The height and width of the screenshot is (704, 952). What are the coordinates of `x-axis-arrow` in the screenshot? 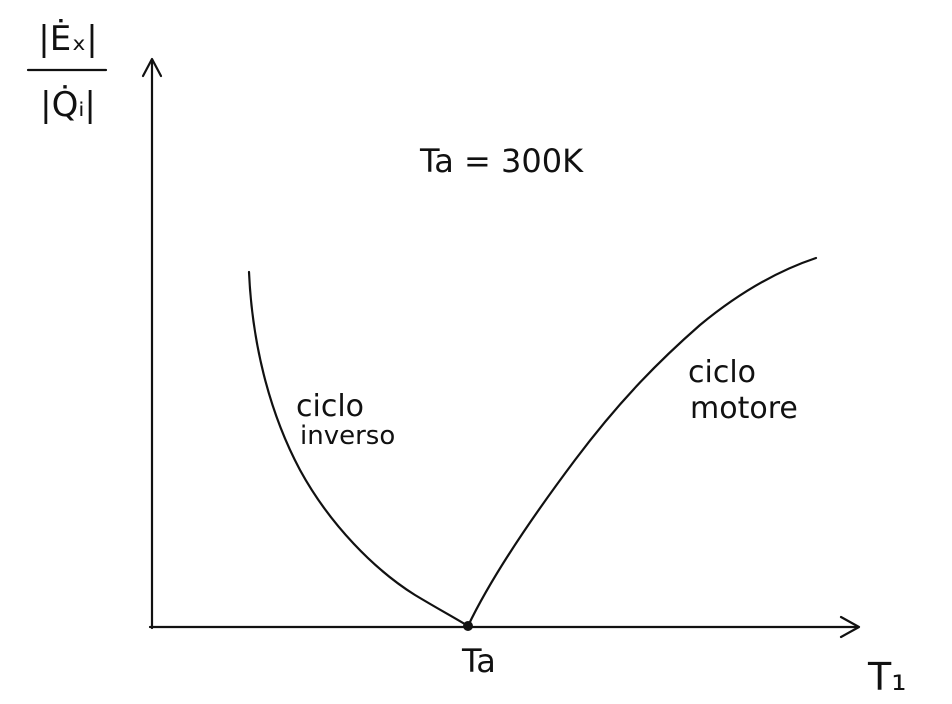 It's located at (850, 627).